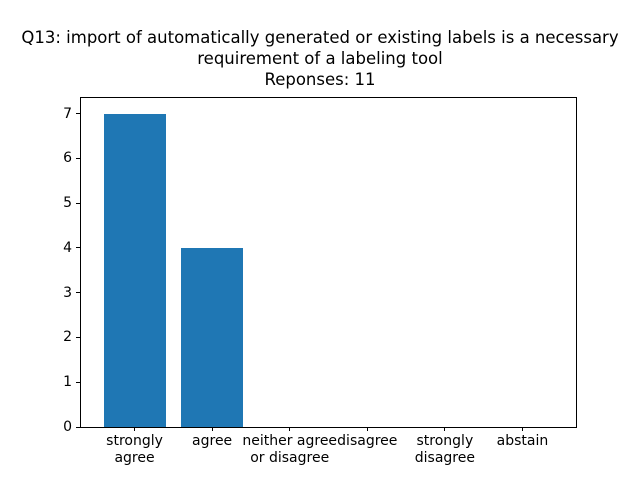 This screenshot has height=480, width=640. I want to click on x-tick-label: abstain, so click(522, 441).